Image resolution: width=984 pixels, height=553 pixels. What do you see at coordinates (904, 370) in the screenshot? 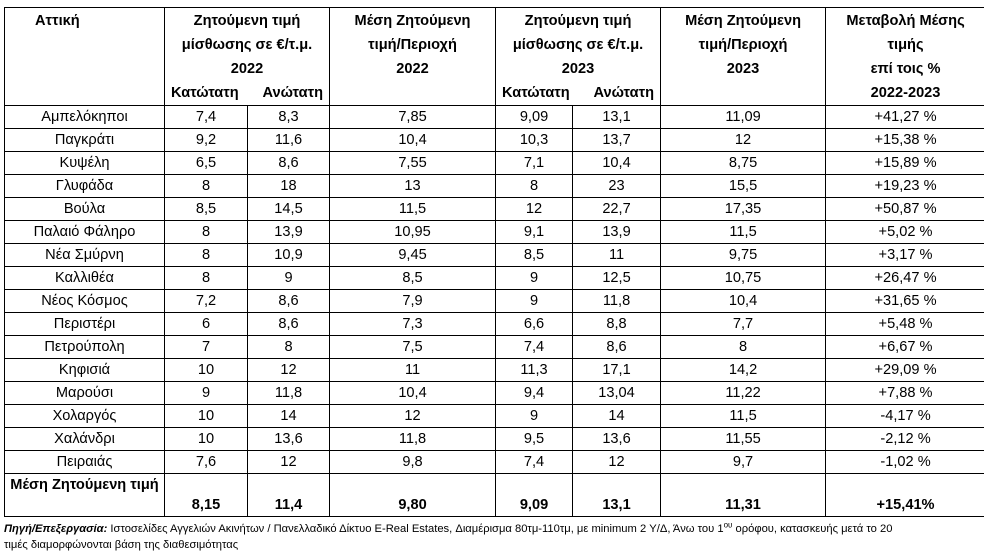
I see `cell-change: +29,09 %` at bounding box center [904, 370].